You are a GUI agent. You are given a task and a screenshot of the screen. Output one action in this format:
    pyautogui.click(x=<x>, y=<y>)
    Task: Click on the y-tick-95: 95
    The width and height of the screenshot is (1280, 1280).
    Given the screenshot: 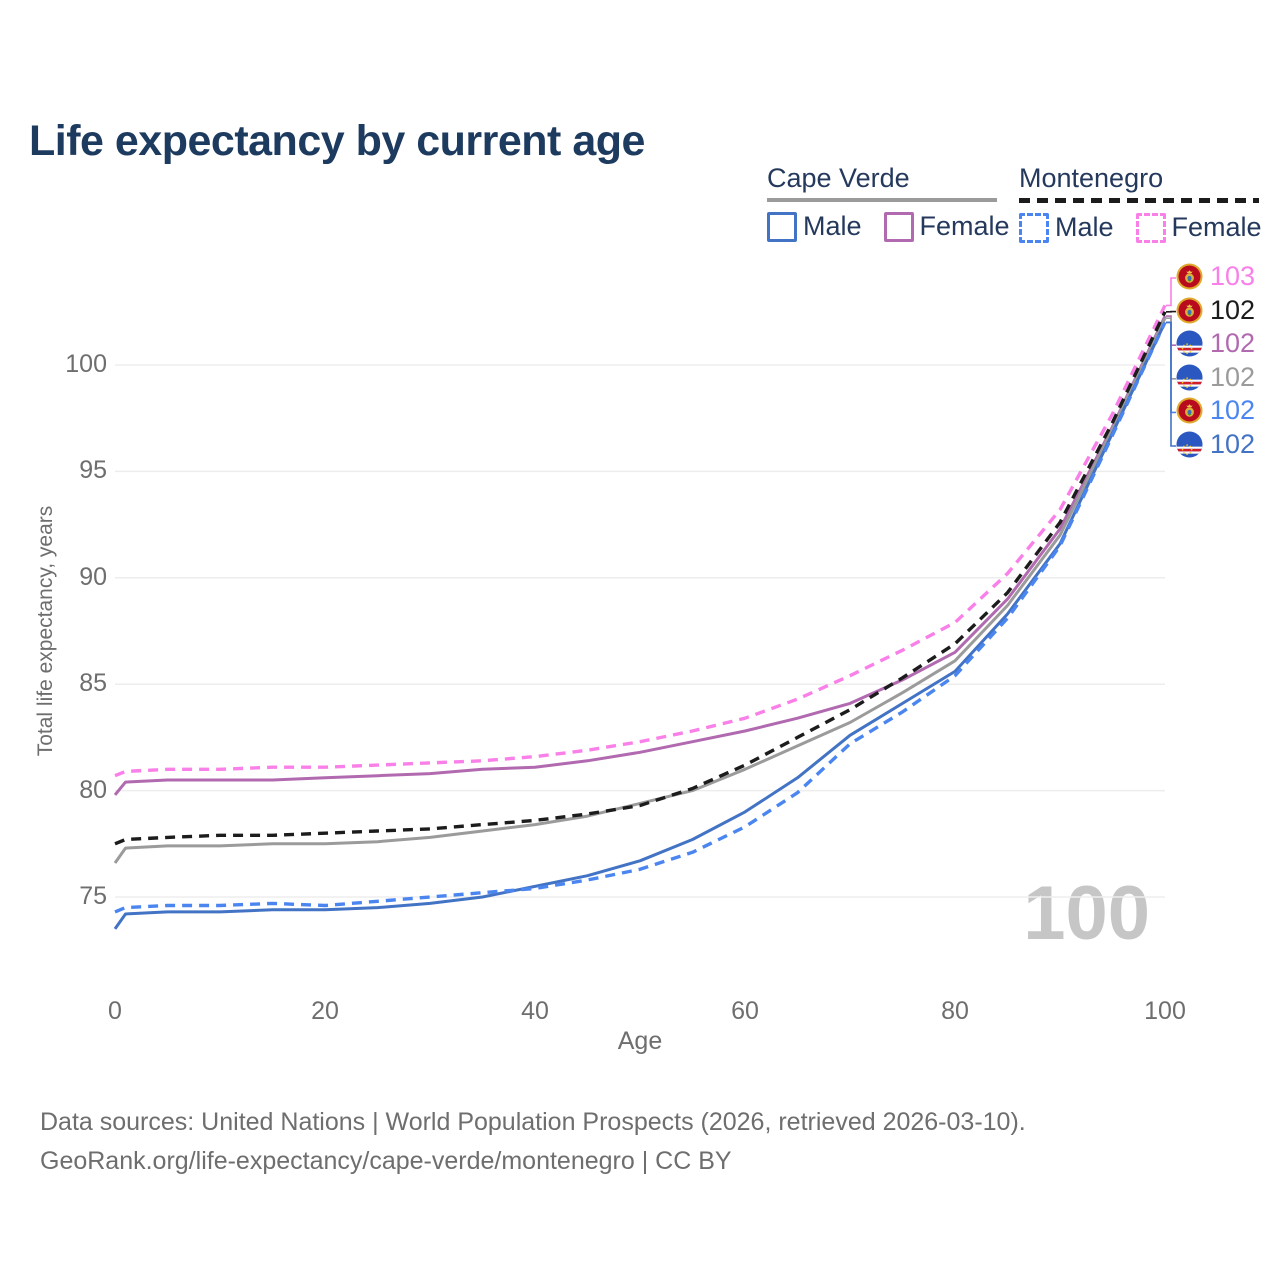 What is the action you would take?
    pyautogui.click(x=93, y=470)
    